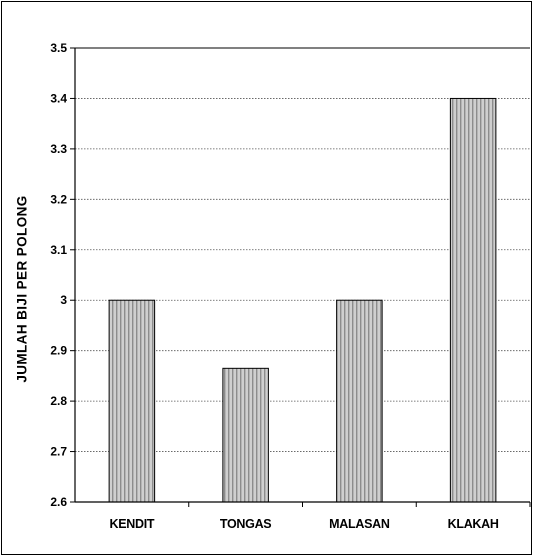  What do you see at coordinates (58, 199) in the screenshot?
I see `y-tick-label: 3.2` at bounding box center [58, 199].